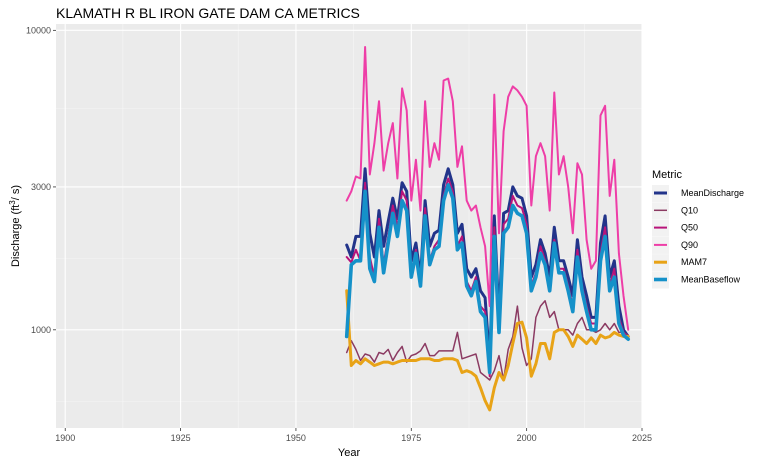 The image size is (757, 464). Describe the element at coordinates (689, 245) in the screenshot. I see `legend-label-q90: Q90` at that location.